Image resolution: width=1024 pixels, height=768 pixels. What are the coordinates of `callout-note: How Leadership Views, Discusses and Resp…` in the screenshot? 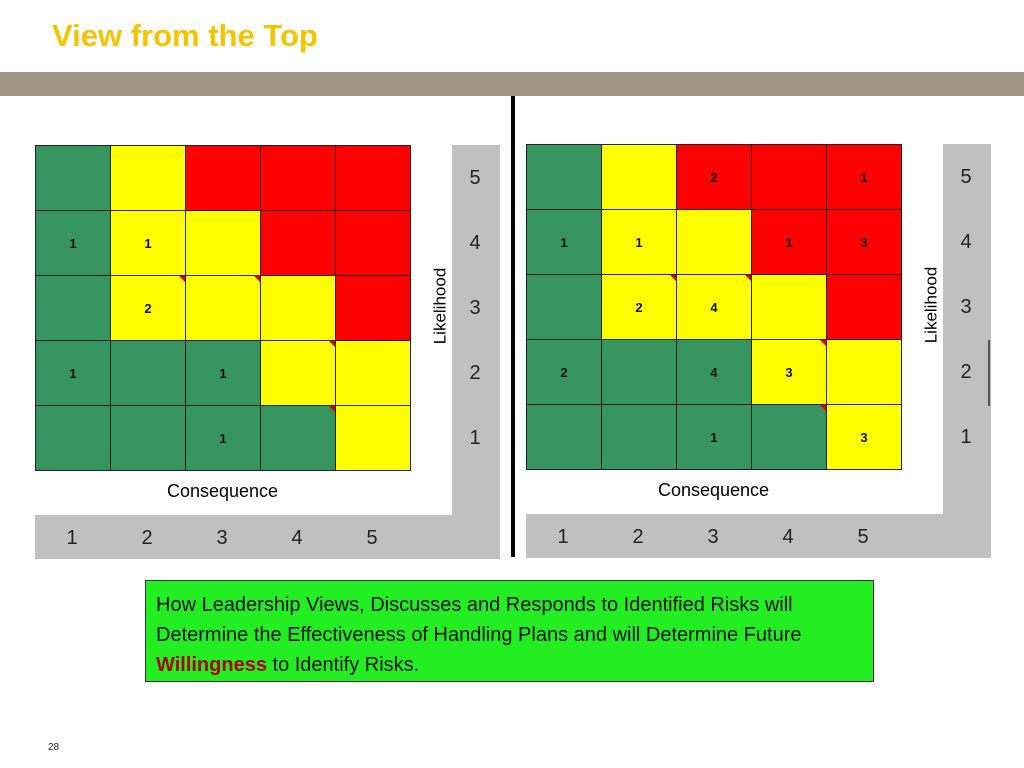 It's located at (509, 631).